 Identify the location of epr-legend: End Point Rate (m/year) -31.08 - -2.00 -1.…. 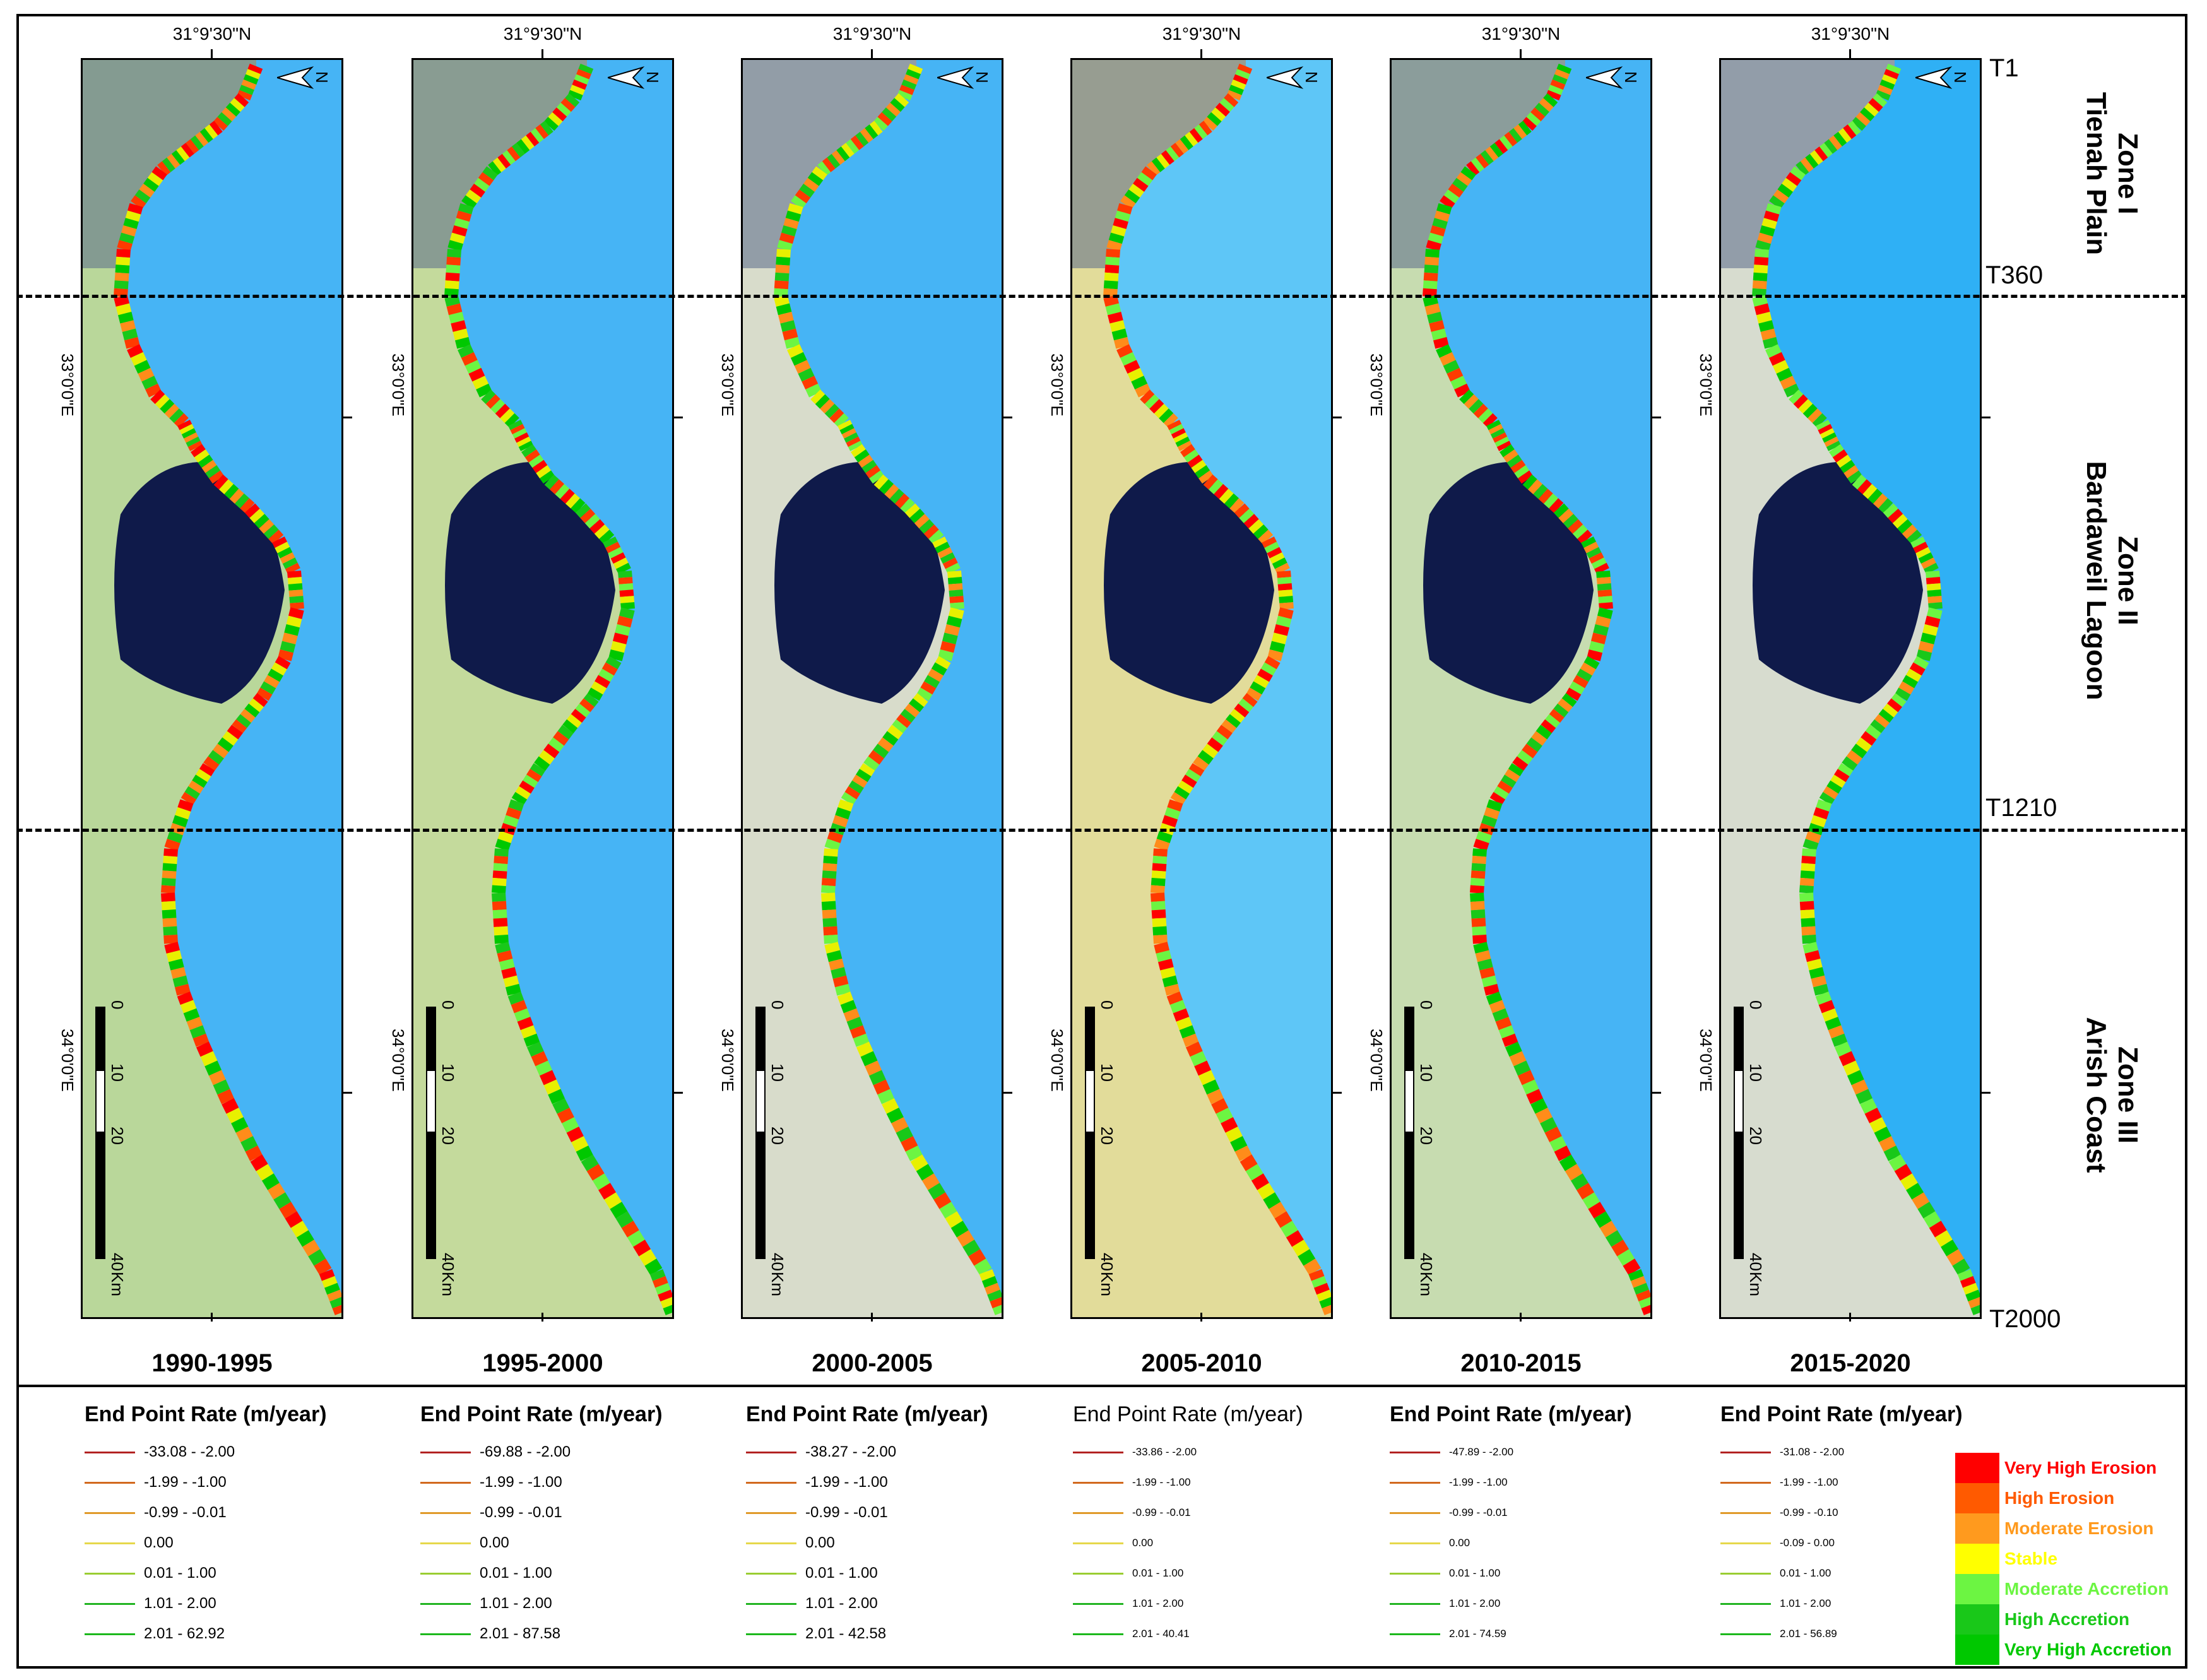
(1865, 1525).